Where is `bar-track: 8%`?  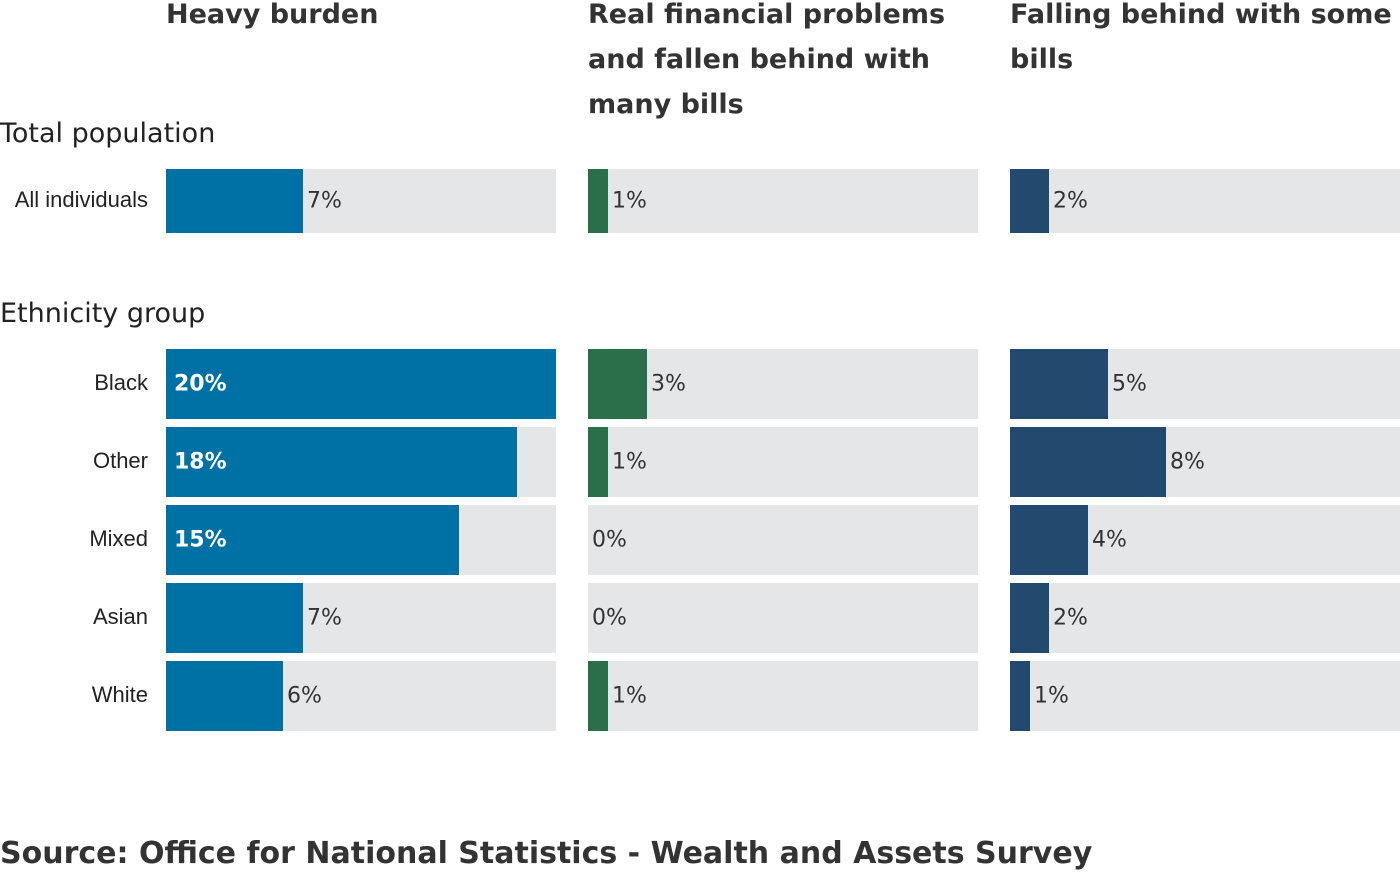
bar-track: 8% is located at coordinates (1205, 462).